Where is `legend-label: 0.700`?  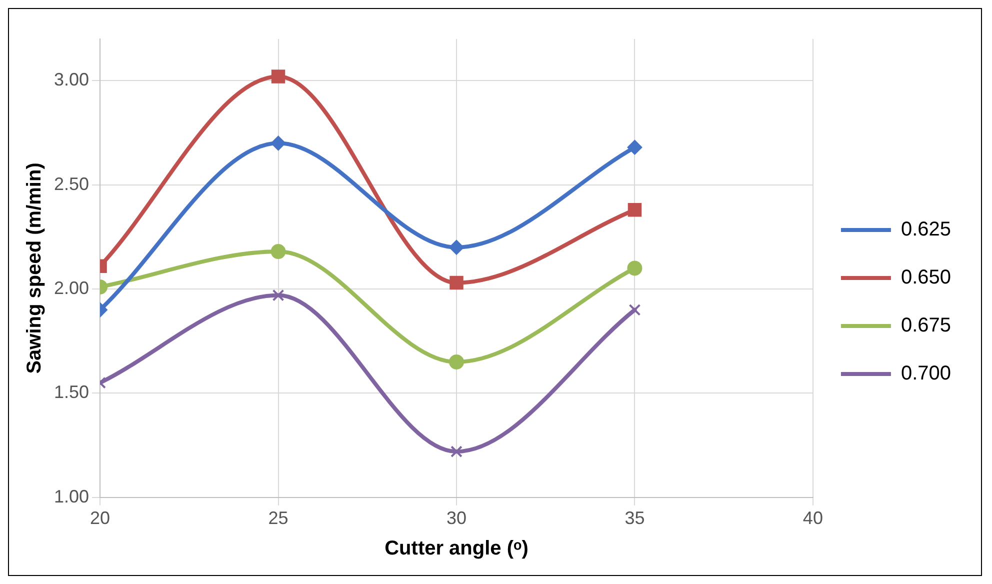 legend-label: 0.700 is located at coordinates (926, 373).